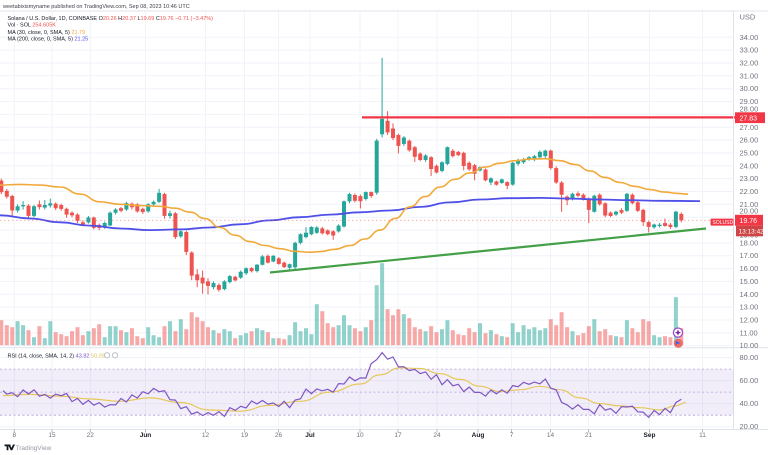  What do you see at coordinates (749, 242) in the screenshot?
I see `svg-text: 18.00` at bounding box center [749, 242].